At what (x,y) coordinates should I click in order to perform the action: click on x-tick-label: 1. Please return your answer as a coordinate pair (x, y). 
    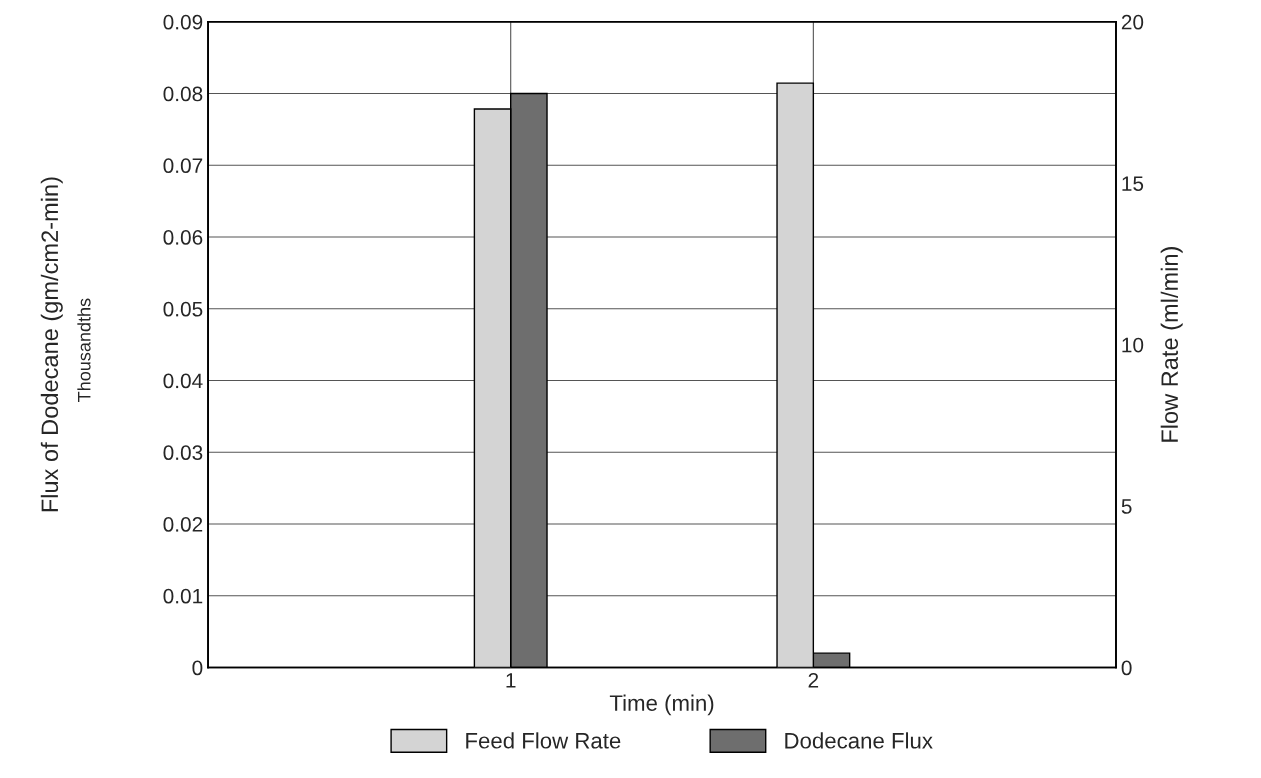
    Looking at the image, I should click on (511, 680).